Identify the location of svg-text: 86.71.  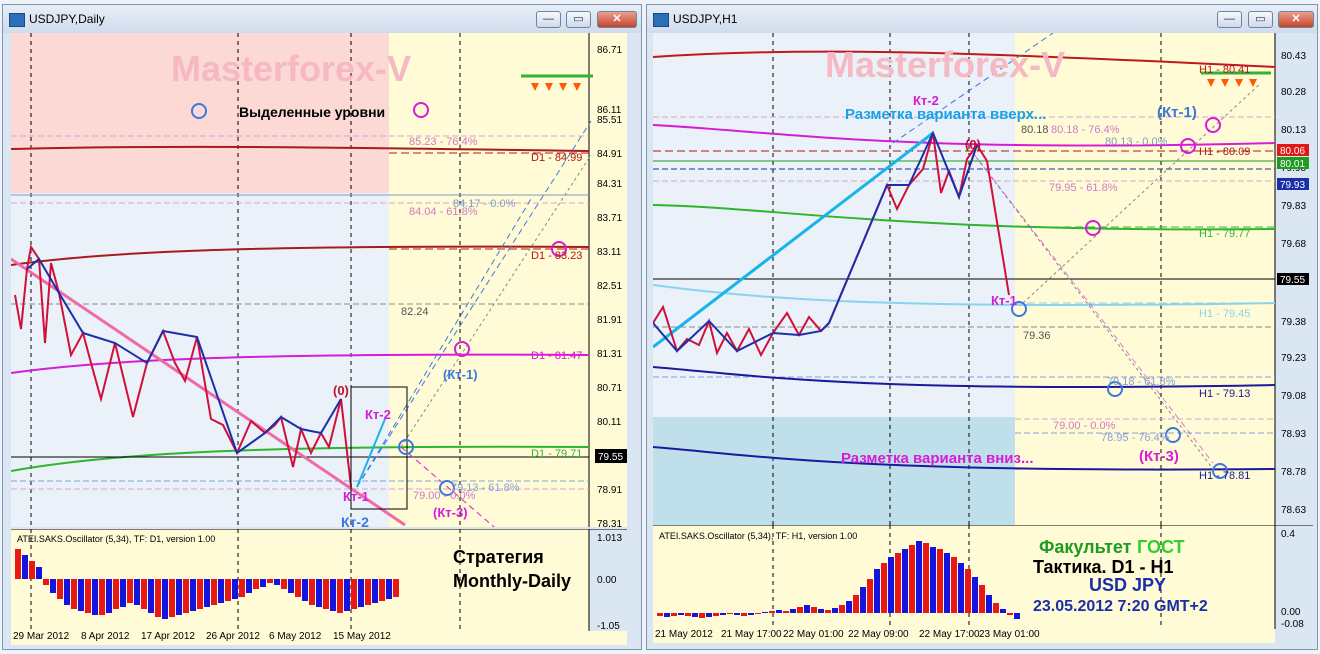
(609, 50).